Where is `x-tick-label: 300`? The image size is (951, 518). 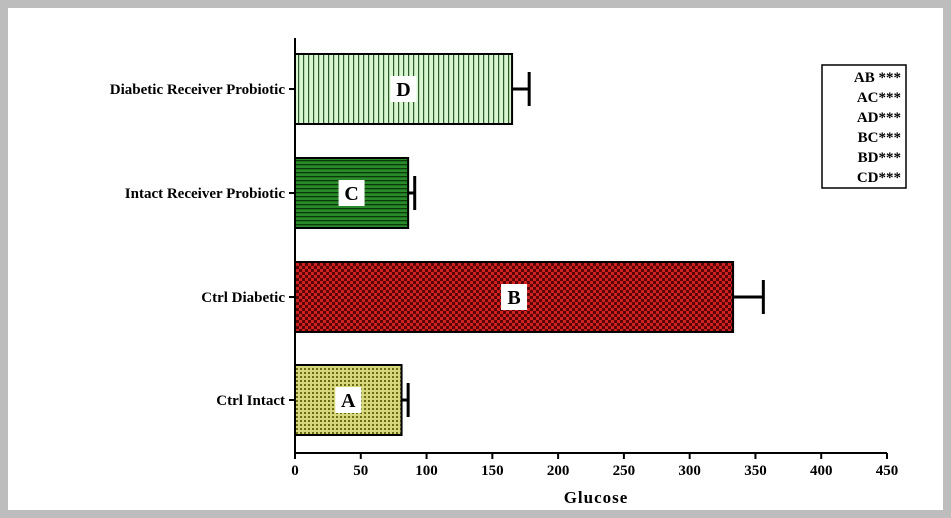
x-tick-label: 300 is located at coordinates (689, 471).